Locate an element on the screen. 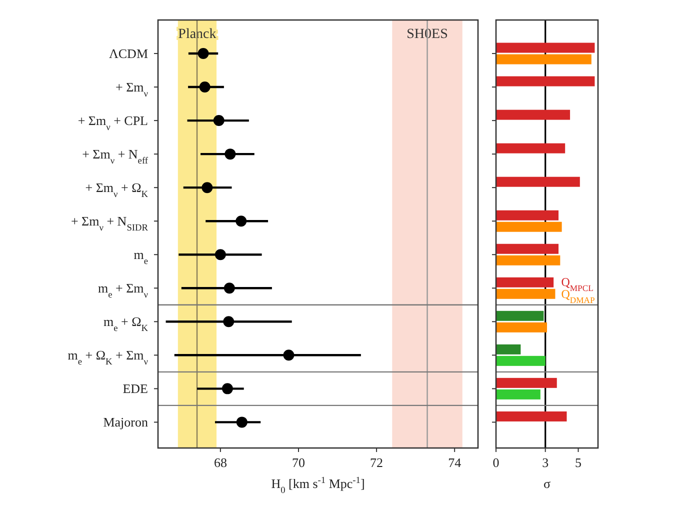 This screenshot has width=683, height=509. x-tick-label: 0 is located at coordinates (496, 462).